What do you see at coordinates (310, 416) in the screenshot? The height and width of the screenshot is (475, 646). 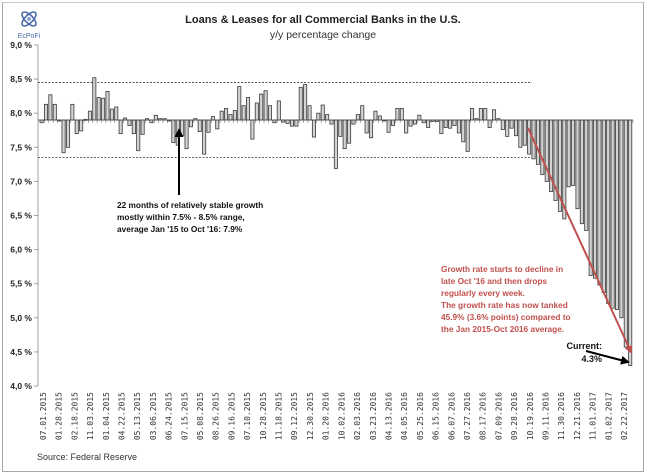 I see `x-tick-label: 12.30.2015` at bounding box center [310, 416].